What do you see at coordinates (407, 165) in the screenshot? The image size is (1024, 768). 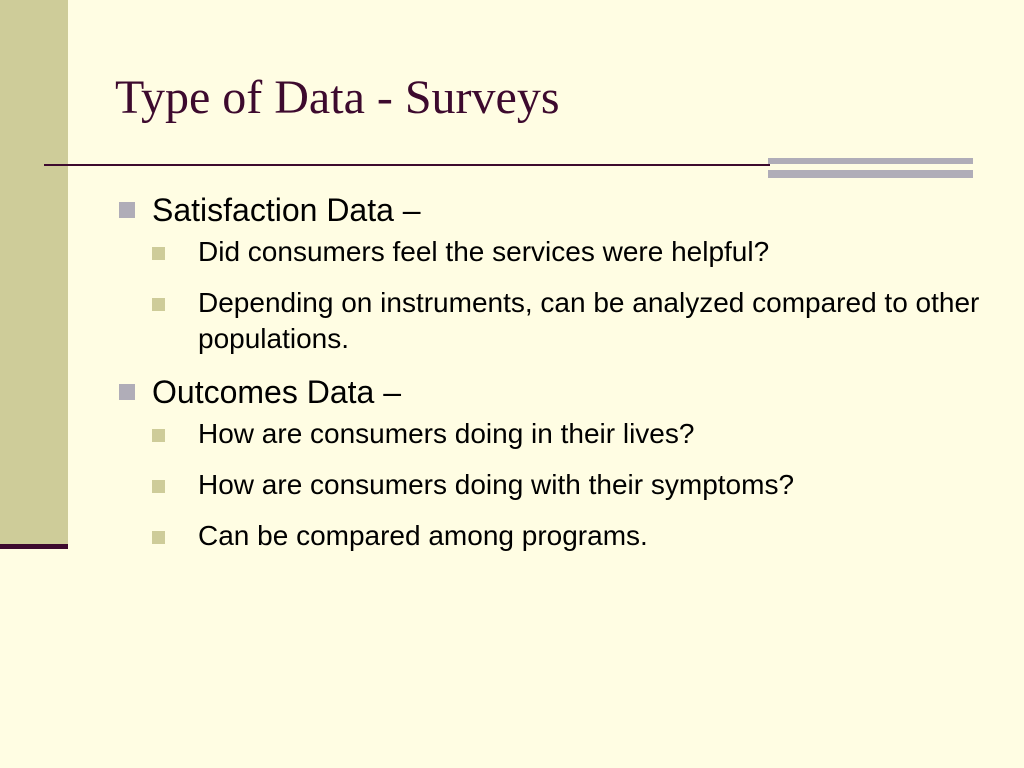 I see `title-divider-line` at bounding box center [407, 165].